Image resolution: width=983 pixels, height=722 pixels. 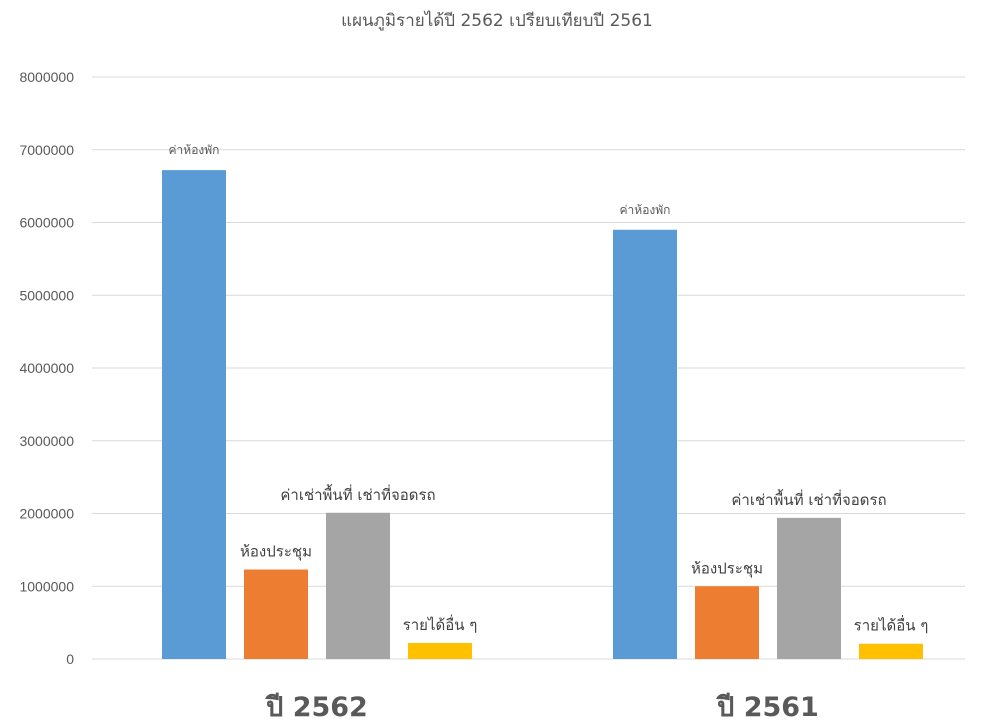 I want to click on y-tick-label: 4000000, so click(x=46, y=368).